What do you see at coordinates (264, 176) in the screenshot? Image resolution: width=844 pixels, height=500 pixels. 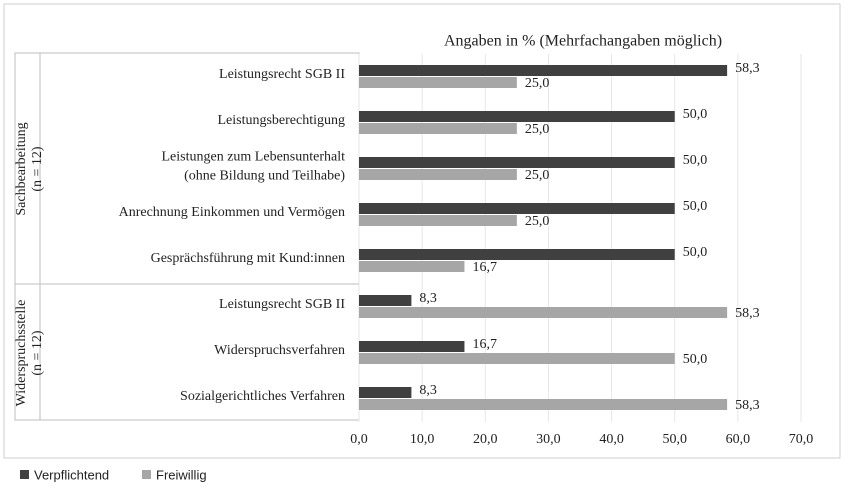 I see `category-label: (ohne Bildung und Teilhabe)` at bounding box center [264, 176].